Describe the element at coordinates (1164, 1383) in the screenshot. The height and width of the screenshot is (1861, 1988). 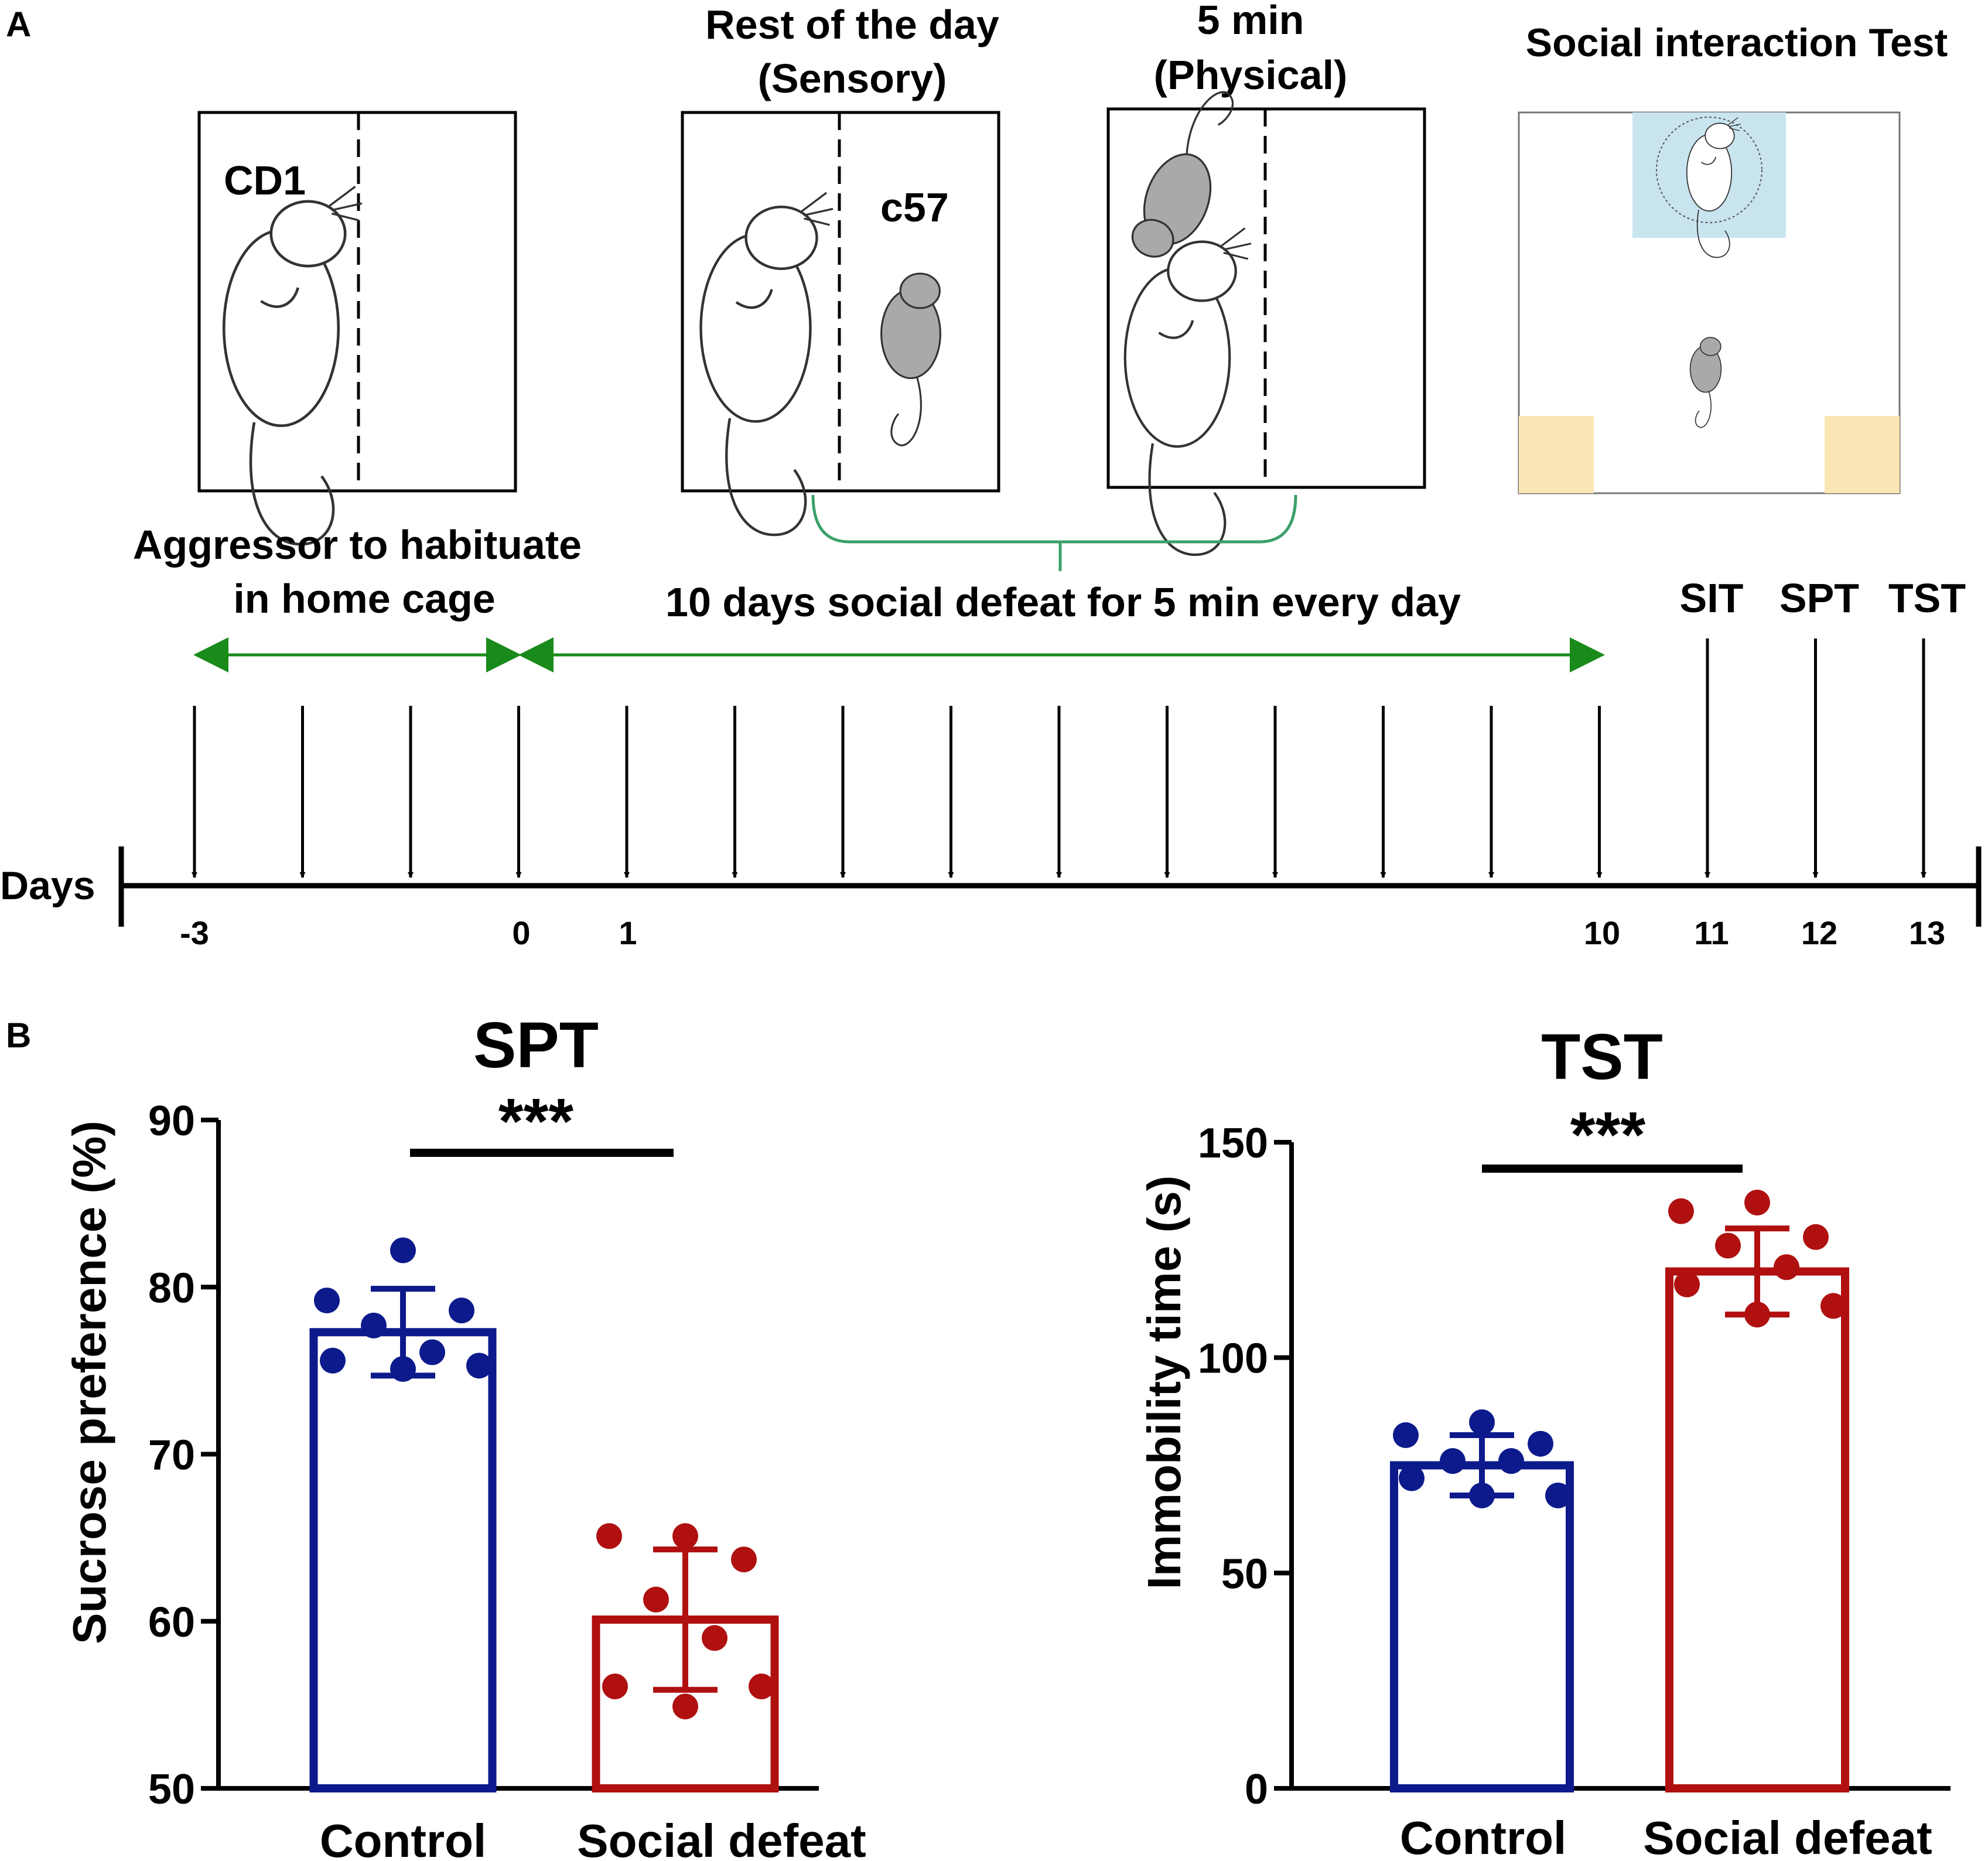
I see `y-axis-label: Immobility time (s)` at that location.